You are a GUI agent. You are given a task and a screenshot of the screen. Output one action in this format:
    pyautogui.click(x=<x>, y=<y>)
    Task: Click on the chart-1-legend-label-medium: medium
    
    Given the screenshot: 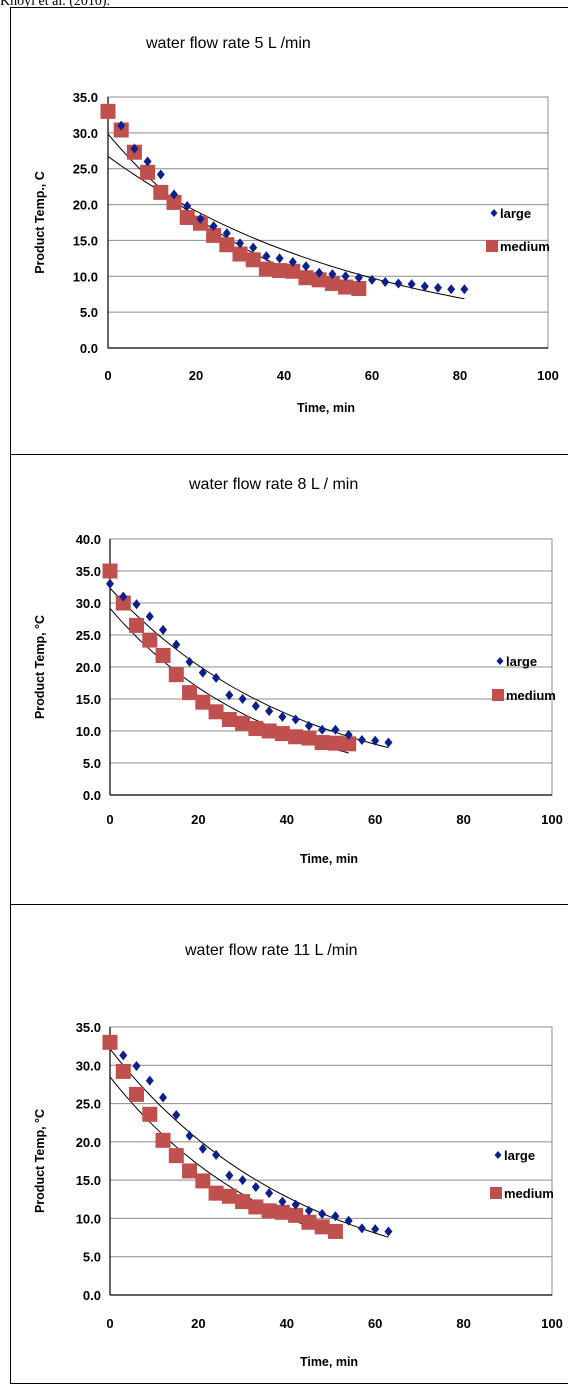 What is the action you would take?
    pyautogui.click(x=525, y=246)
    